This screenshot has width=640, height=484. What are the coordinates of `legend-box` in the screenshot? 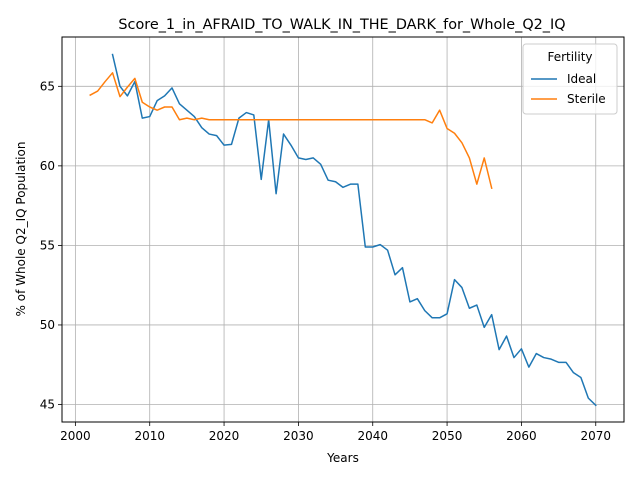 It's located at (570, 79).